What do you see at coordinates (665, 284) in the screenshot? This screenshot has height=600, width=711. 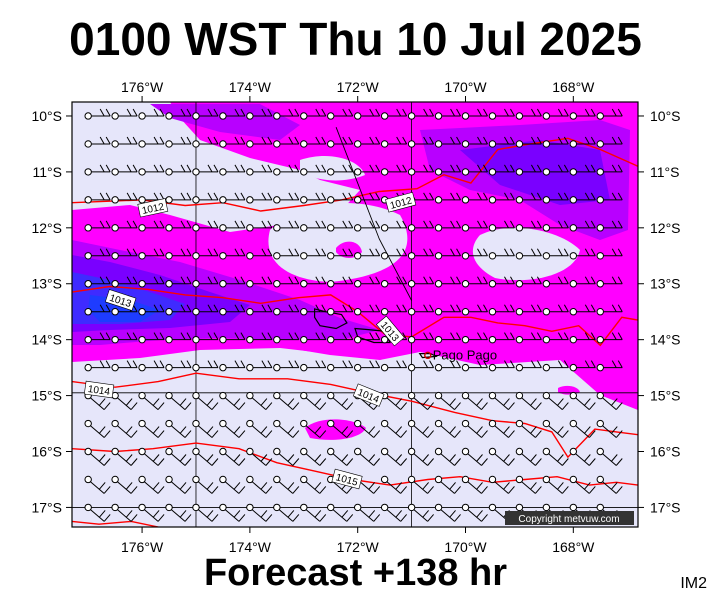 I see `lat-label-right: 13°S` at bounding box center [665, 284].